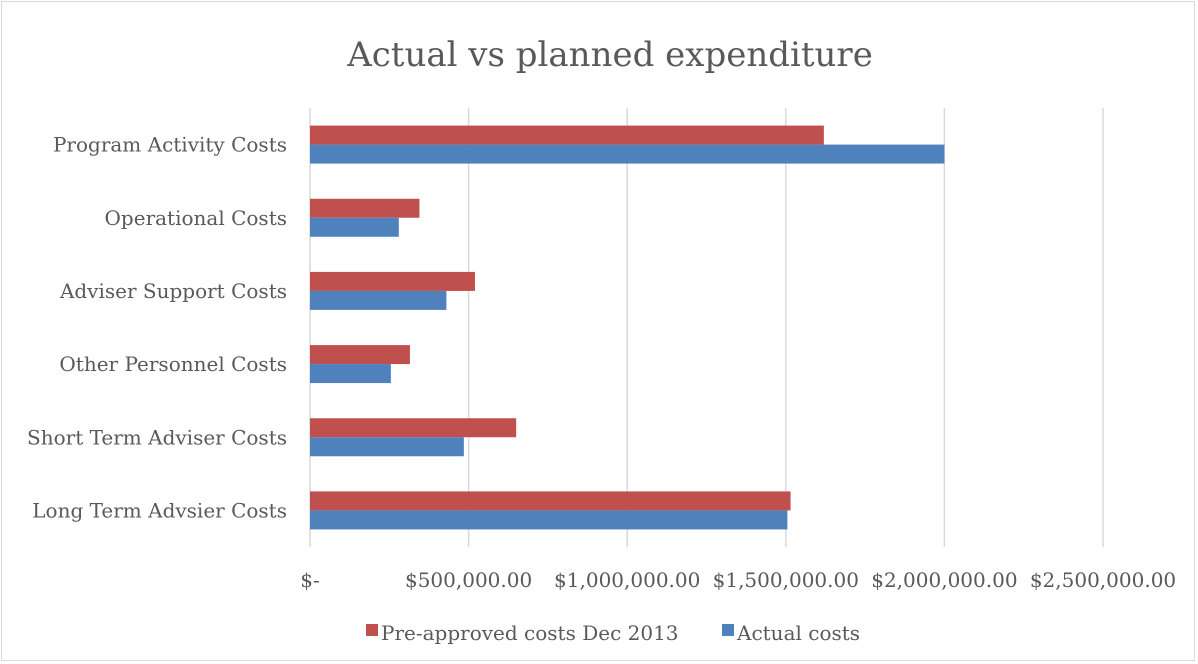 This screenshot has height=664, width=1198. Describe the element at coordinates (1103, 580) in the screenshot. I see `x-tick-label: $2,500,000.00` at that location.